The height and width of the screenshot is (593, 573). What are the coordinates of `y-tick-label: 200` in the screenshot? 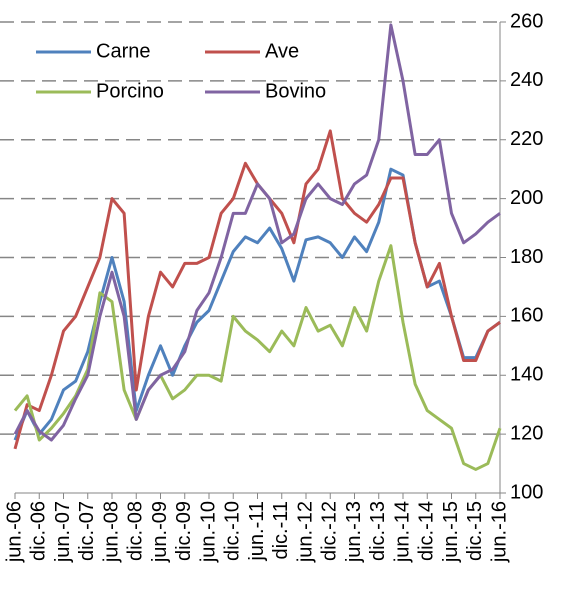 It's located at (526, 198).